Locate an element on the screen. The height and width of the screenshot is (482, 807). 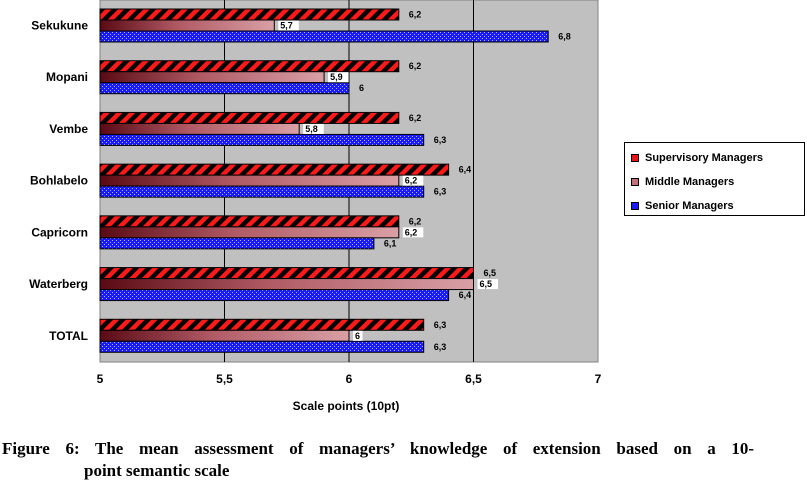
category-label: TOTAL is located at coordinates (68, 336).